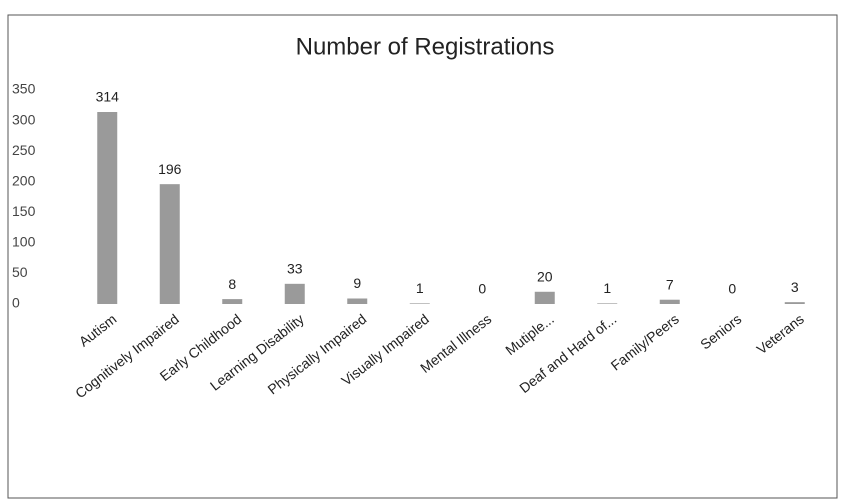  I want to click on y-tick-label: 200, so click(24, 180).